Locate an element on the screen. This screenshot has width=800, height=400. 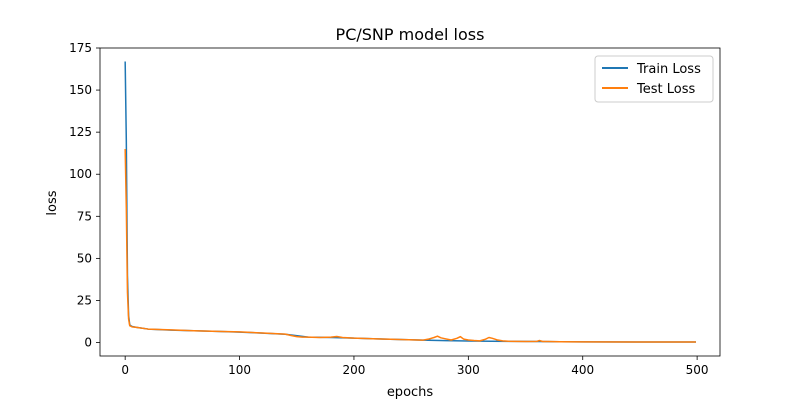
y-tick-label: 0 is located at coordinates (88, 343).